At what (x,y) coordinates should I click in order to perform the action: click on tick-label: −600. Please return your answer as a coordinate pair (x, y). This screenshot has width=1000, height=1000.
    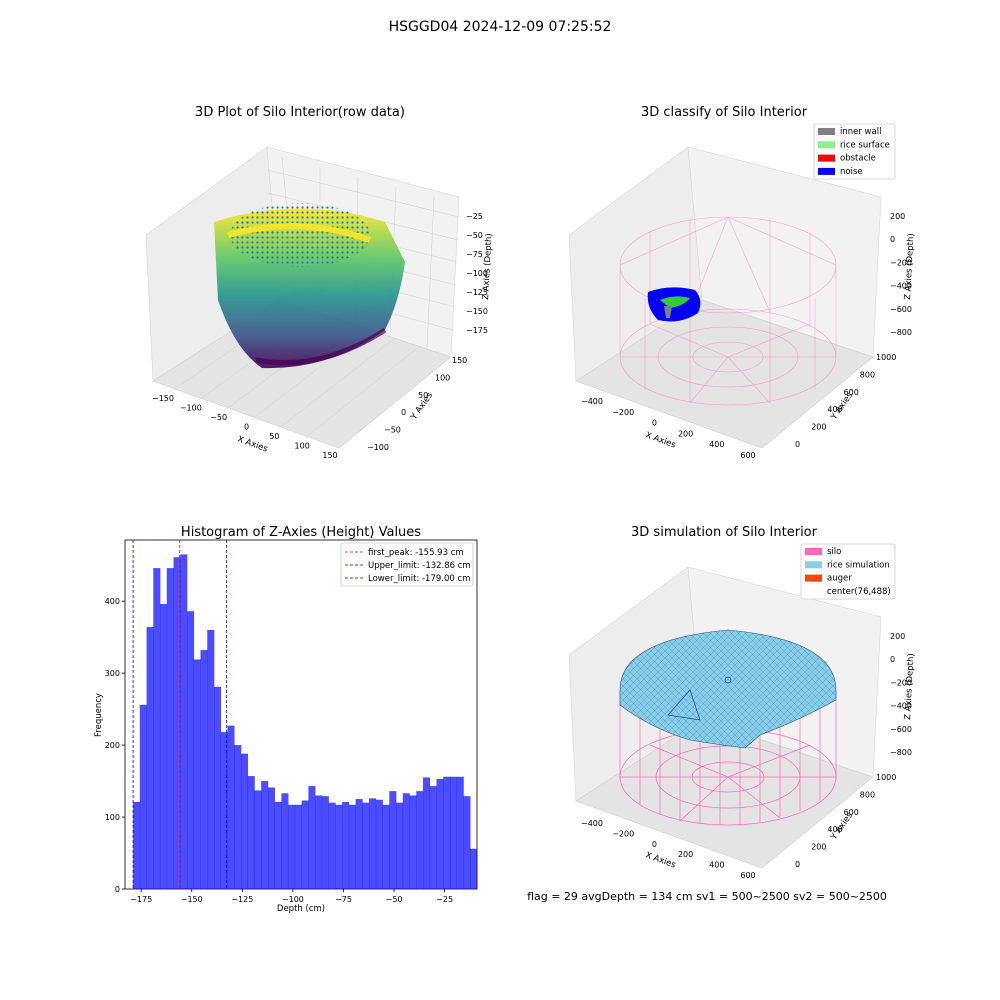
    Looking at the image, I should click on (901, 729).